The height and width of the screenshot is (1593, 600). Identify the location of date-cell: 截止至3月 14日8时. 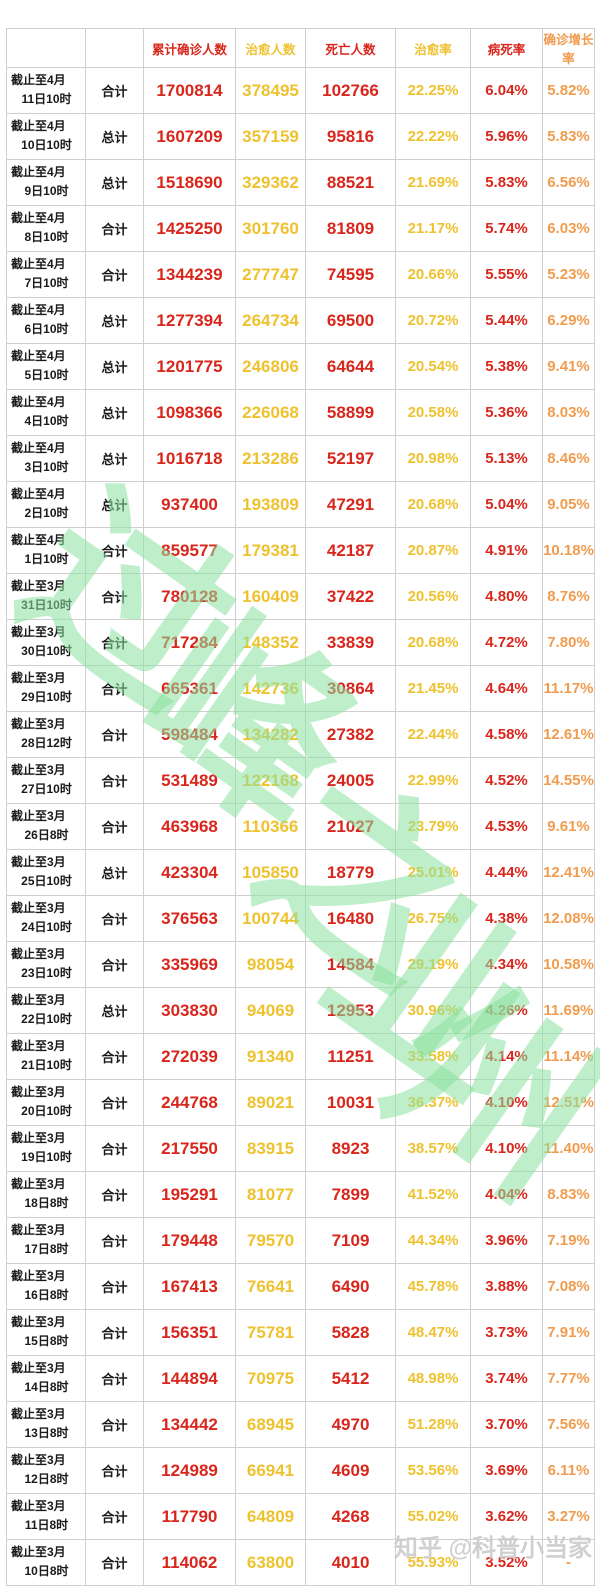
(46, 1378).